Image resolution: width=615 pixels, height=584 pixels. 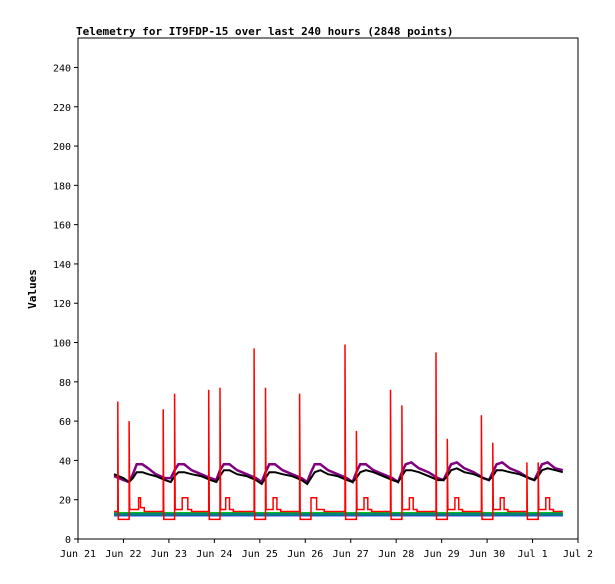 I want to click on y-tick-label: 40, so click(x=65, y=461).